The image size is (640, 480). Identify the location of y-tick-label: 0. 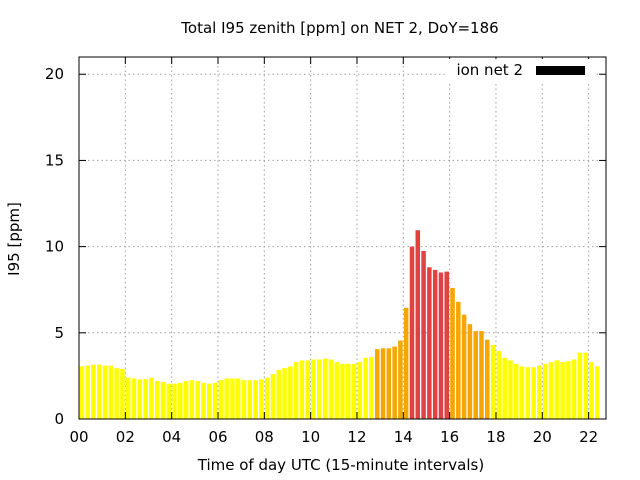
(59, 419).